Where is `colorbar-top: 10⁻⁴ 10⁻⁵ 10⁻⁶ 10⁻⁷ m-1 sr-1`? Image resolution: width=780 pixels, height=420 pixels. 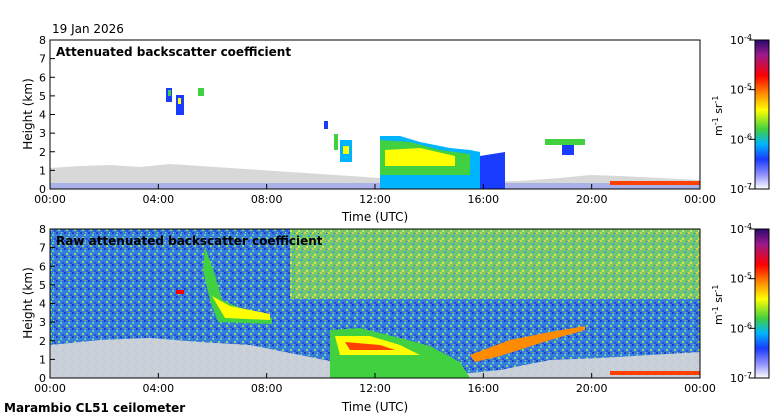 colorbar-top: 10⁻⁴ 10⁻⁵ 10⁻⁶ 10⁻⁷ m-1 sr-1 is located at coordinates (740, 114).